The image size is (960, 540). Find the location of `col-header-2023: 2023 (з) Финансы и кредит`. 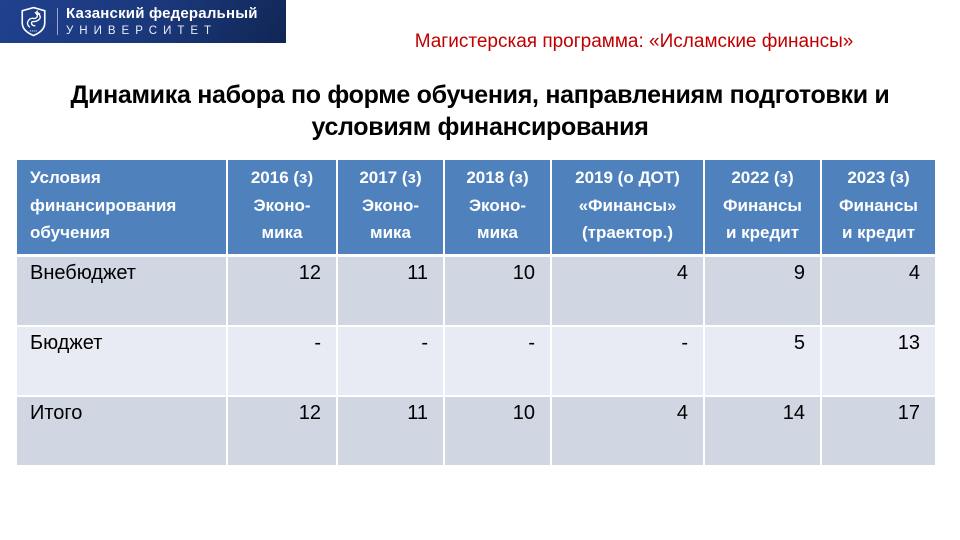

col-header-2023: 2023 (з) Финансы и кредит is located at coordinates (878, 207).